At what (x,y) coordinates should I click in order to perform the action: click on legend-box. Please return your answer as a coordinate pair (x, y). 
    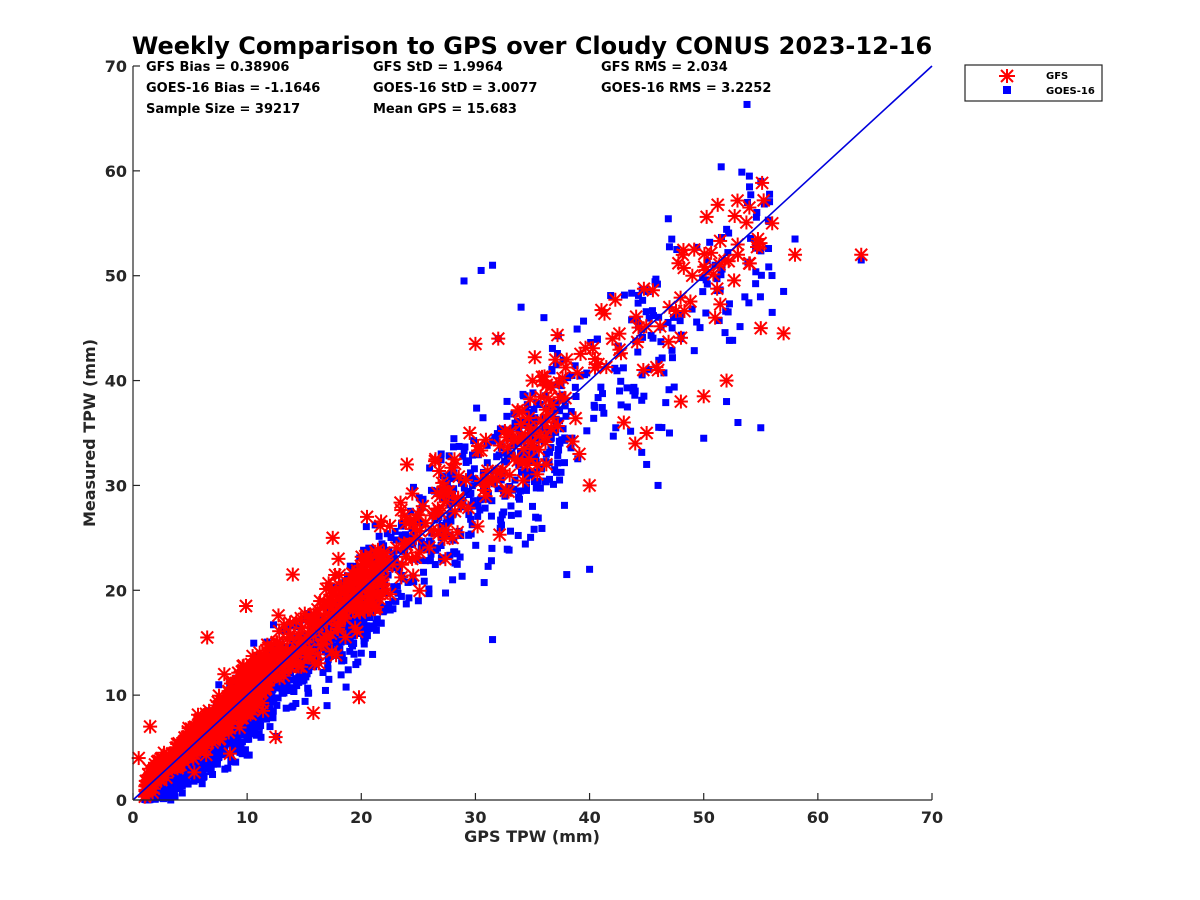
    Looking at the image, I should click on (1033, 83).